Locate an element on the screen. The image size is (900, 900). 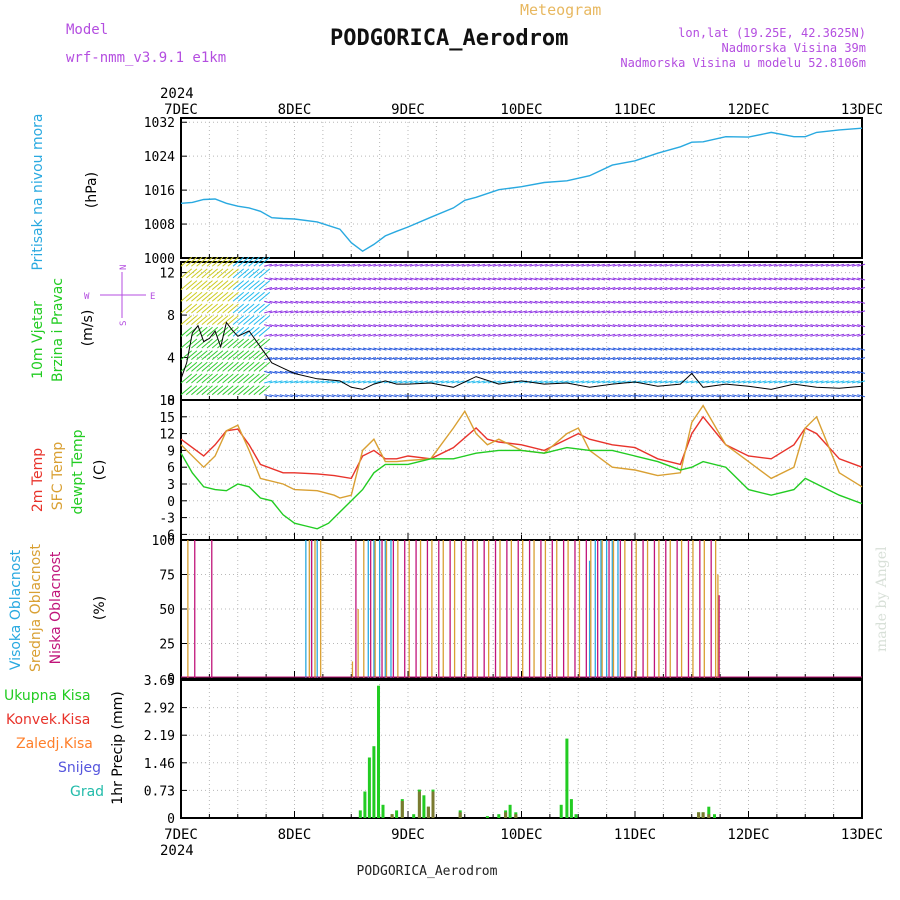
time-label-top: 11DEC is located at coordinates (635, 110).